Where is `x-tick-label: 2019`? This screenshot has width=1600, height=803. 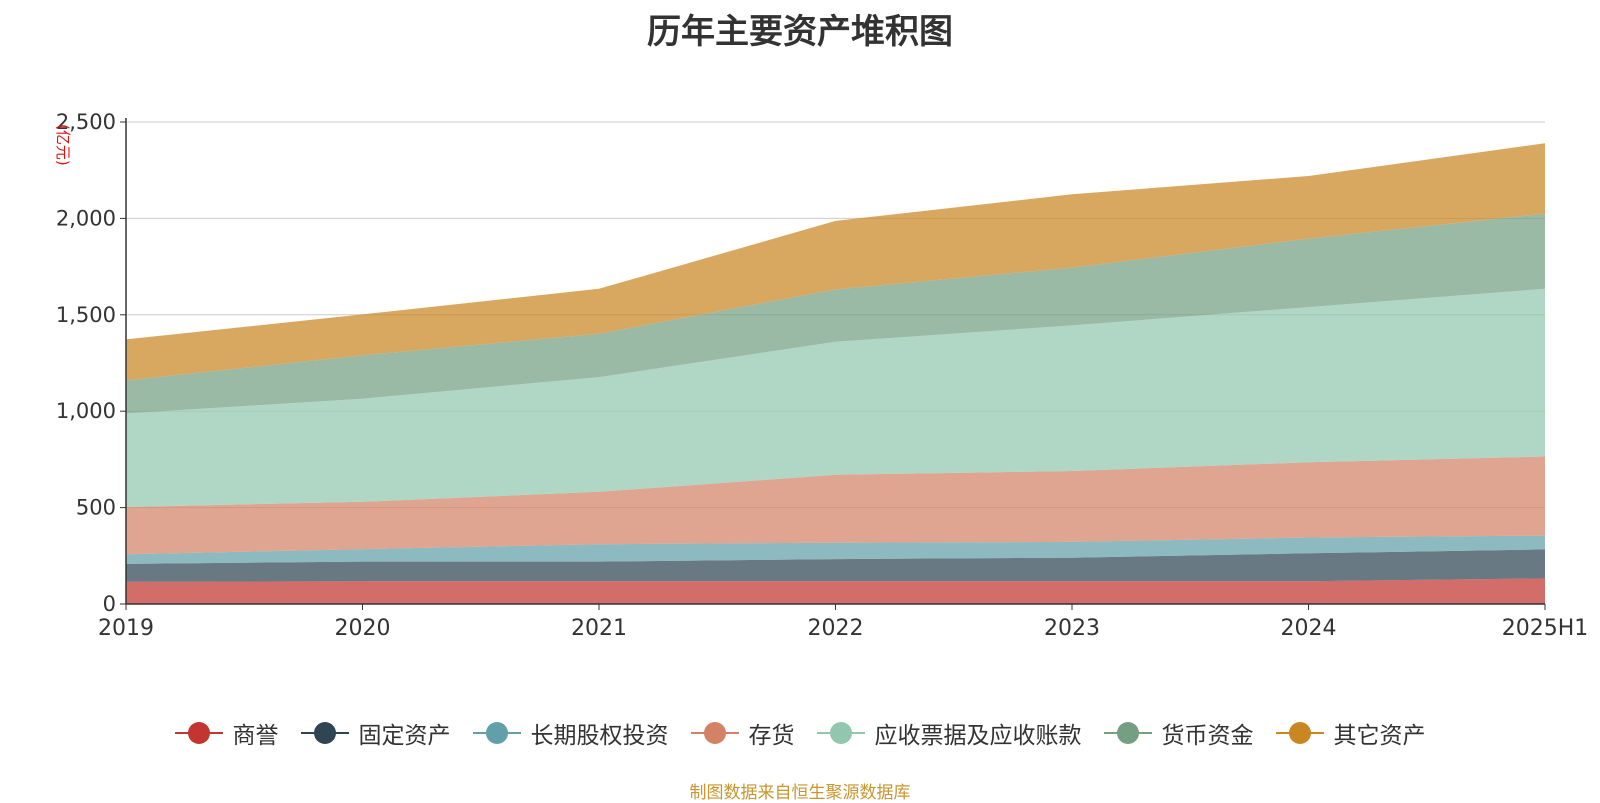 x-tick-label: 2019 is located at coordinates (126, 628).